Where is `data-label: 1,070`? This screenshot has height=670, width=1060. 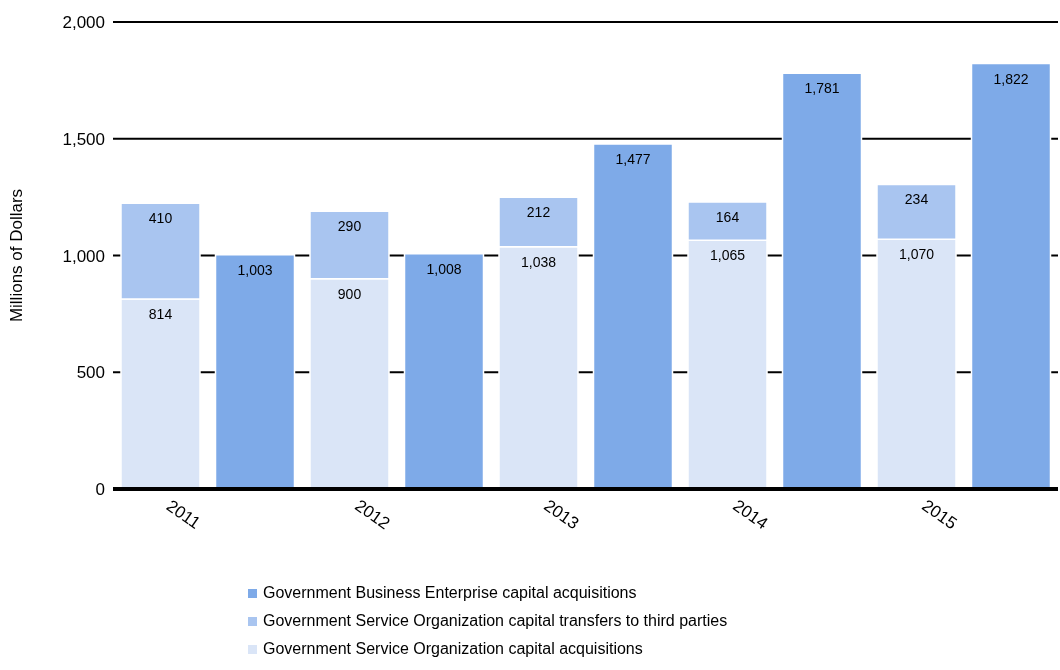 data-label: 1,070 is located at coordinates (916, 254).